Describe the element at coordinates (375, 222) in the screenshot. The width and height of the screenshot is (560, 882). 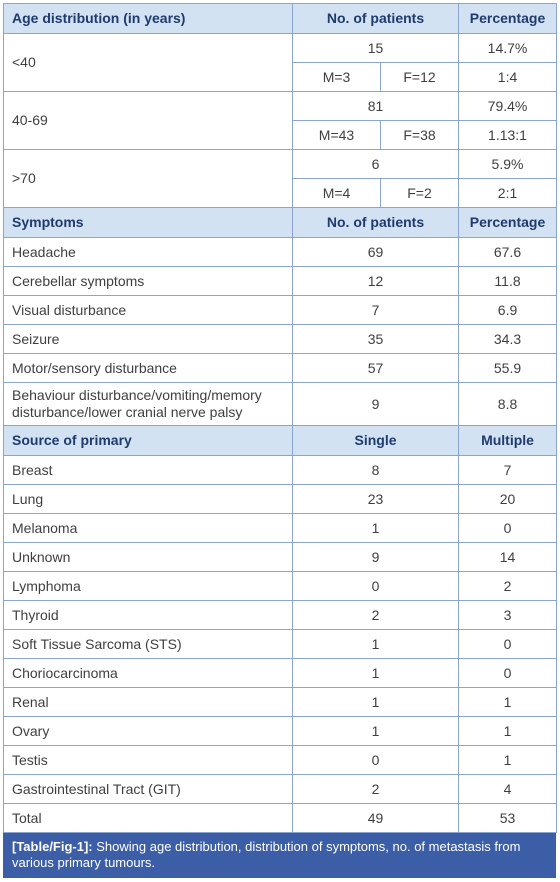
I see `header-cell: No. of patients` at that location.